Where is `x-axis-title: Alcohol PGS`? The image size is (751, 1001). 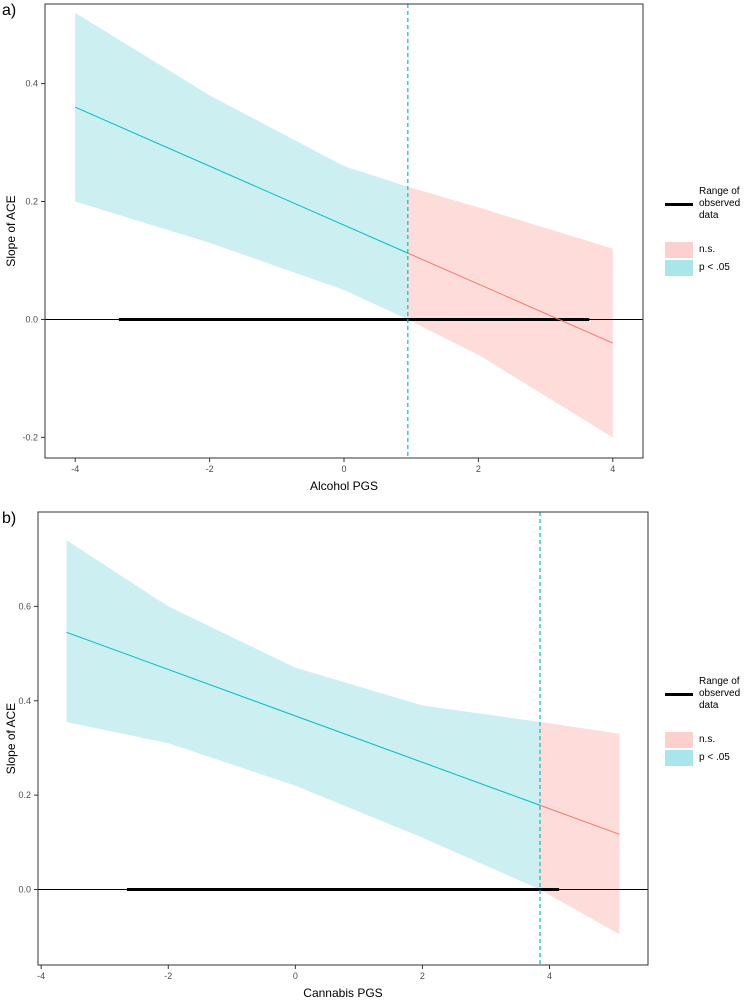 x-axis-title: Alcohol PGS is located at coordinates (344, 486).